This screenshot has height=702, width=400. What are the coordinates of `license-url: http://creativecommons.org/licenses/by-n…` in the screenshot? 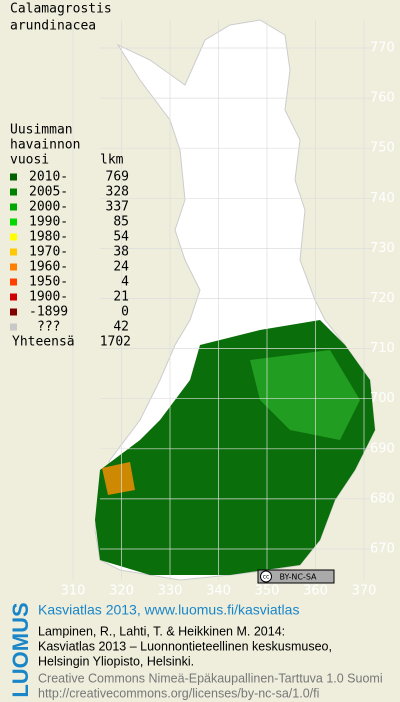 It's located at (178, 693).